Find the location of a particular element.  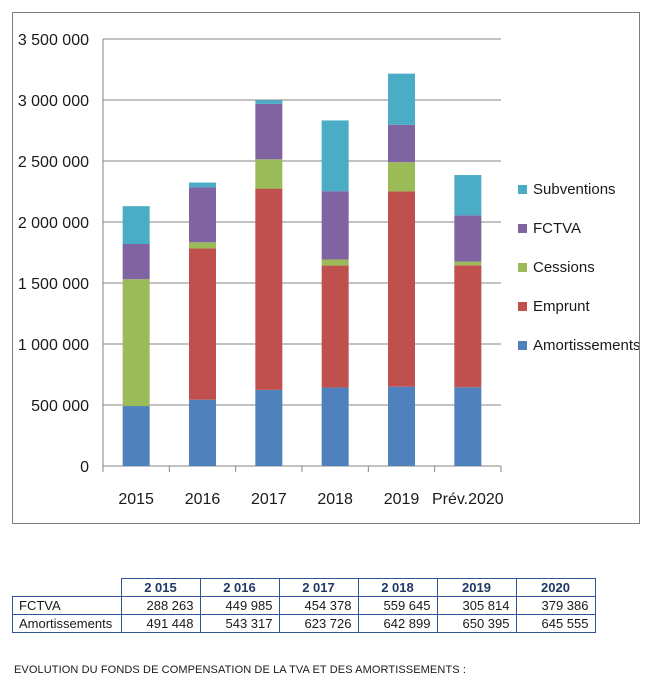

x-tick-label: 2019 is located at coordinates (402, 499).